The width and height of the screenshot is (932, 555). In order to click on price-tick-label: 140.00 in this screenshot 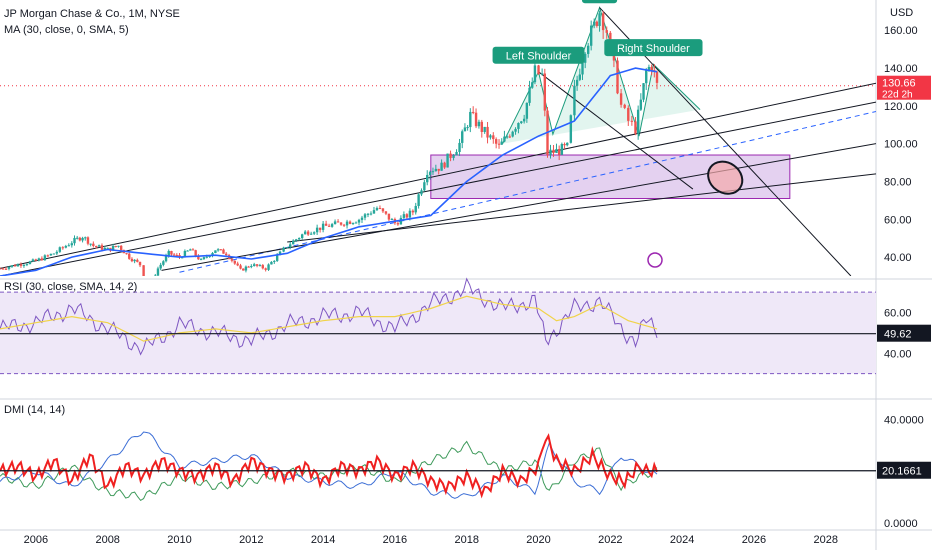, I will do `click(901, 69)`.